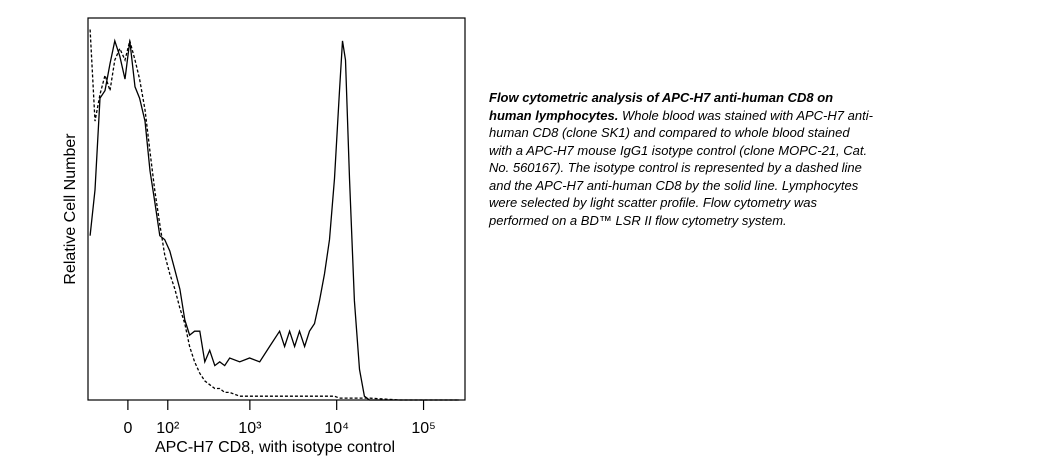 The width and height of the screenshot is (1046, 464). I want to click on x-axis-title: APC-H7 CD8, with isotype control, so click(275, 447).